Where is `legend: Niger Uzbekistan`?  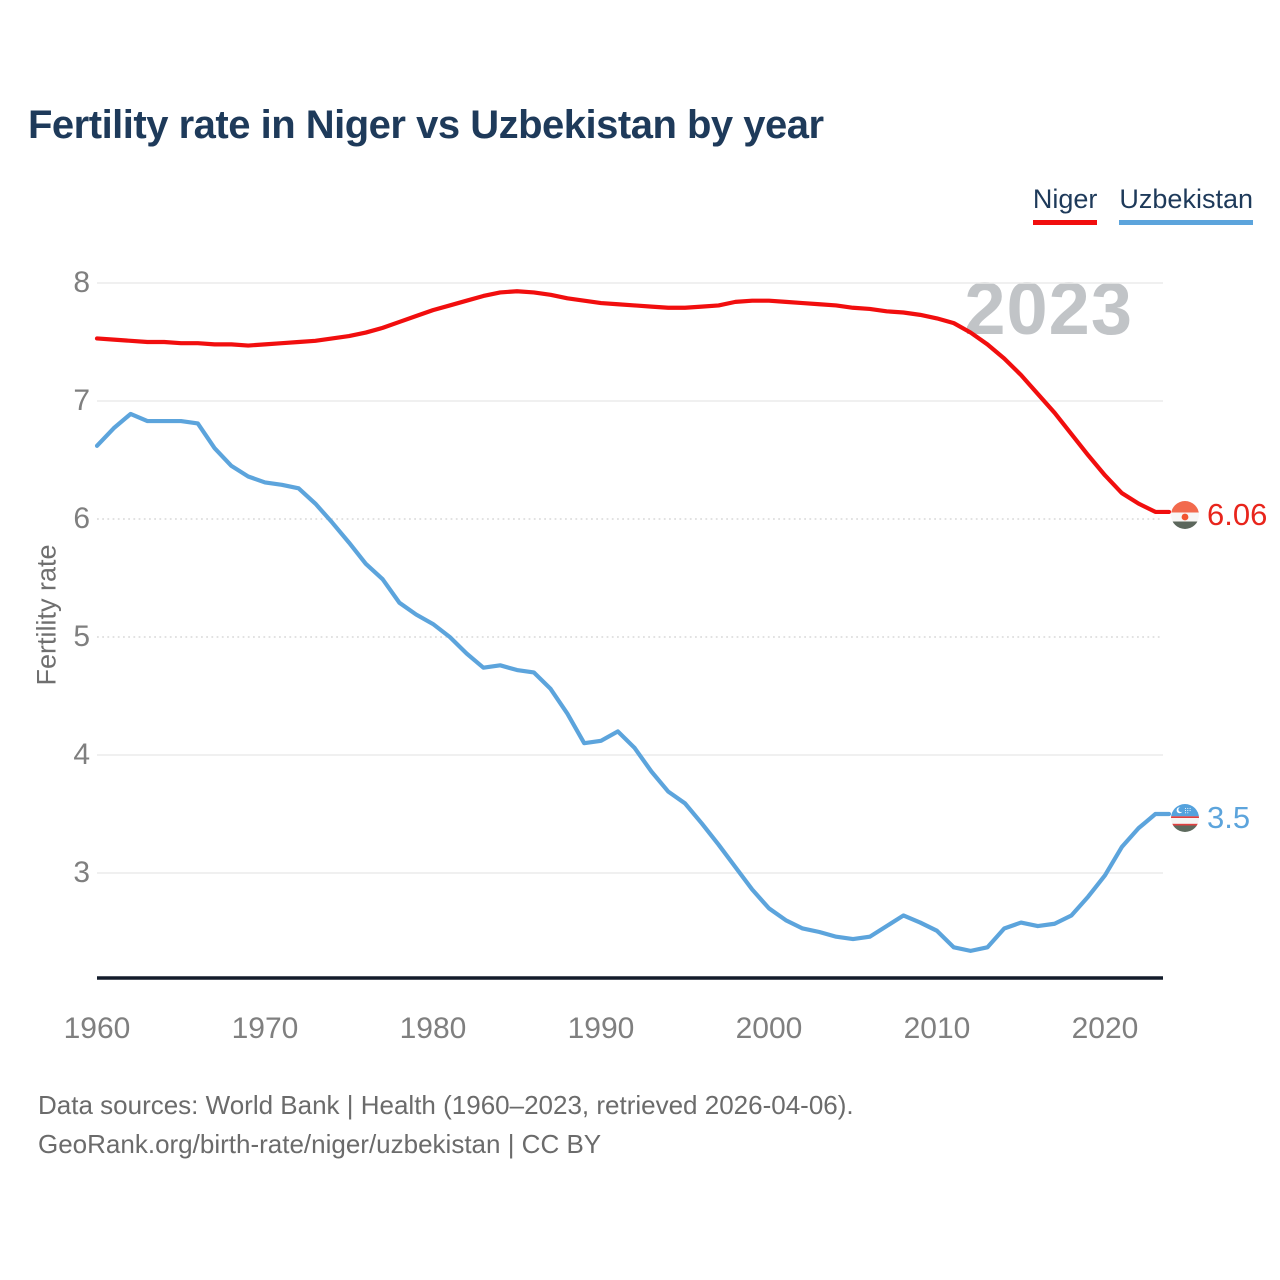
legend: Niger Uzbekistan is located at coordinates (1142, 204).